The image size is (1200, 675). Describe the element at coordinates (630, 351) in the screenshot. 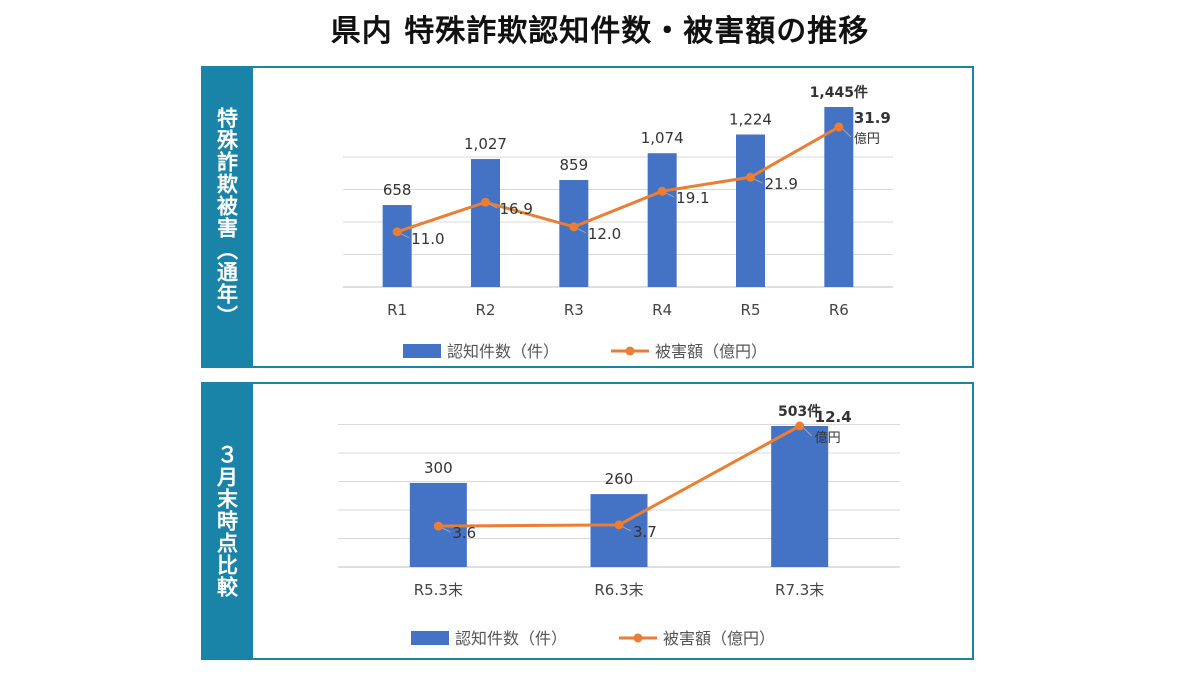

I see `c1-legend-line-marker` at that location.